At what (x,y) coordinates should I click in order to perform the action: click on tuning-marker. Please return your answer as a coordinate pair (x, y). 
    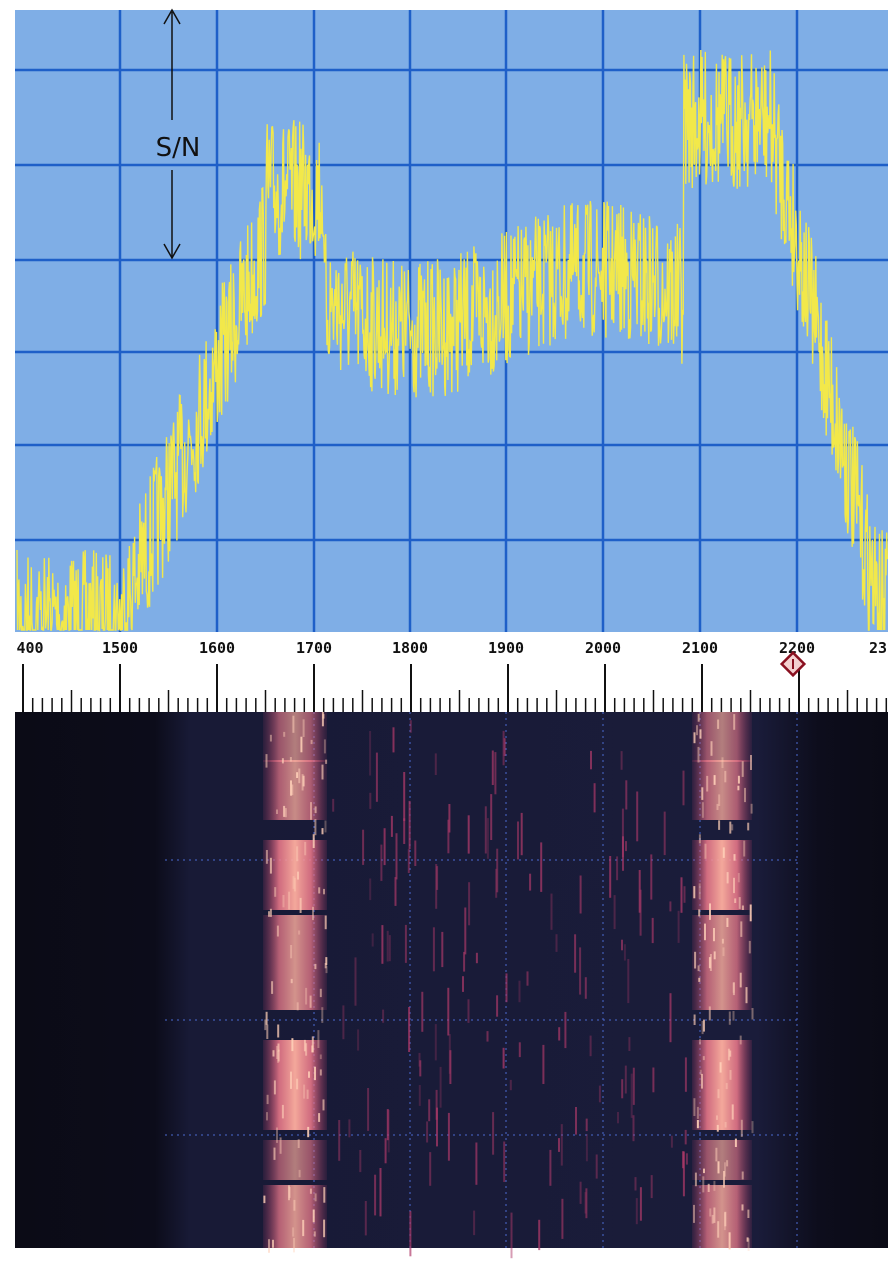
    Looking at the image, I should click on (793, 664).